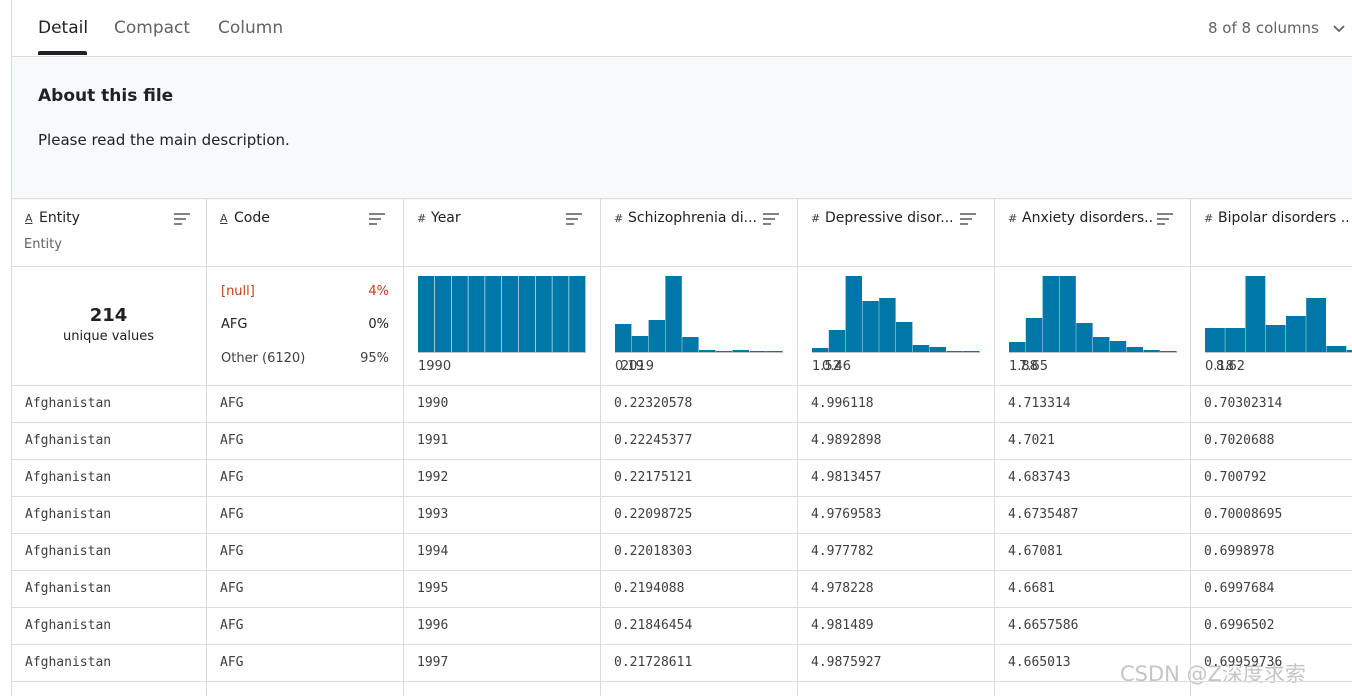 This screenshot has width=1352, height=696. What do you see at coordinates (1339, 29) in the screenshot?
I see `chevron` at bounding box center [1339, 29].